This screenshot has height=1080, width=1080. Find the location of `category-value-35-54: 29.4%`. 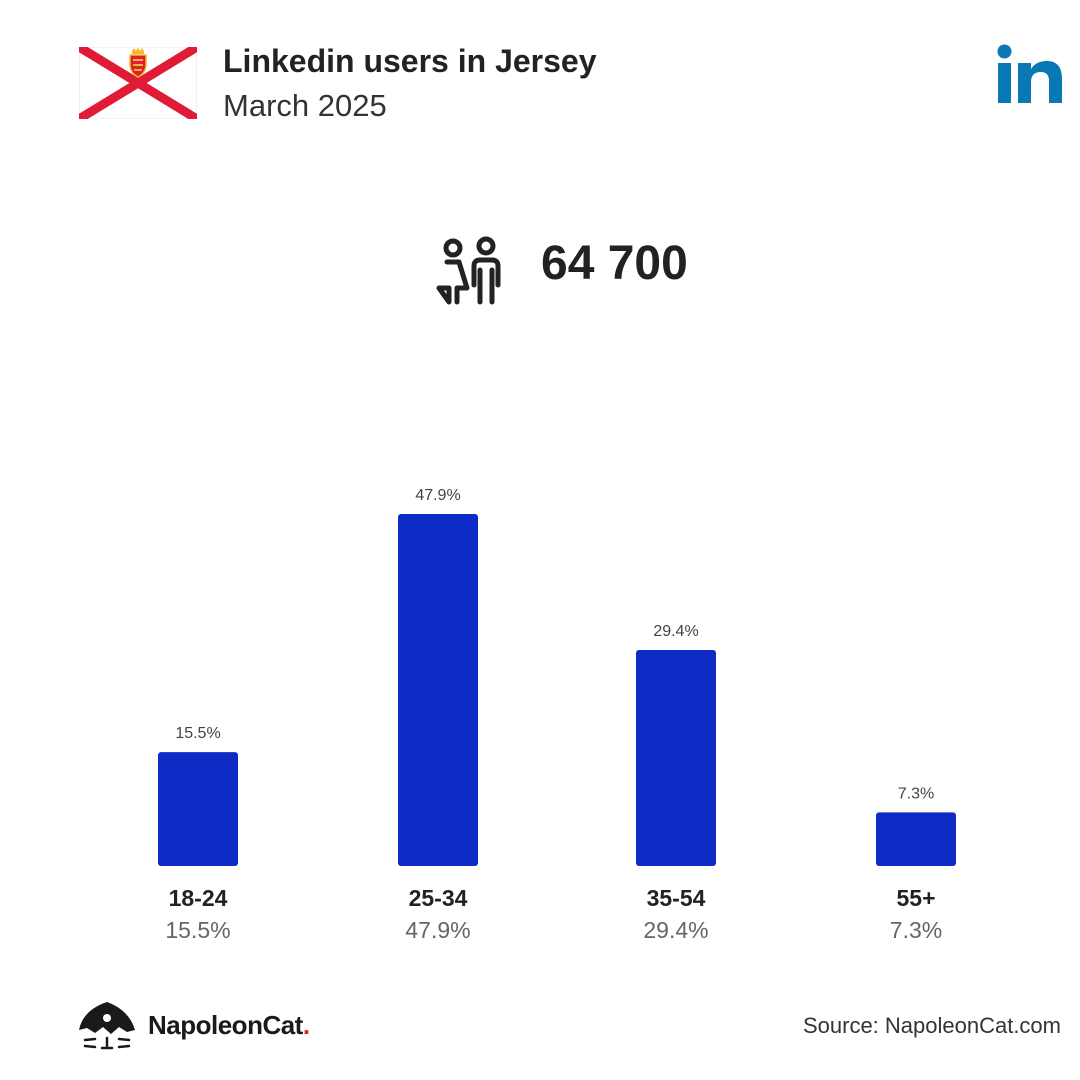

category-value-35-54: 29.4% is located at coordinates (675, 930).